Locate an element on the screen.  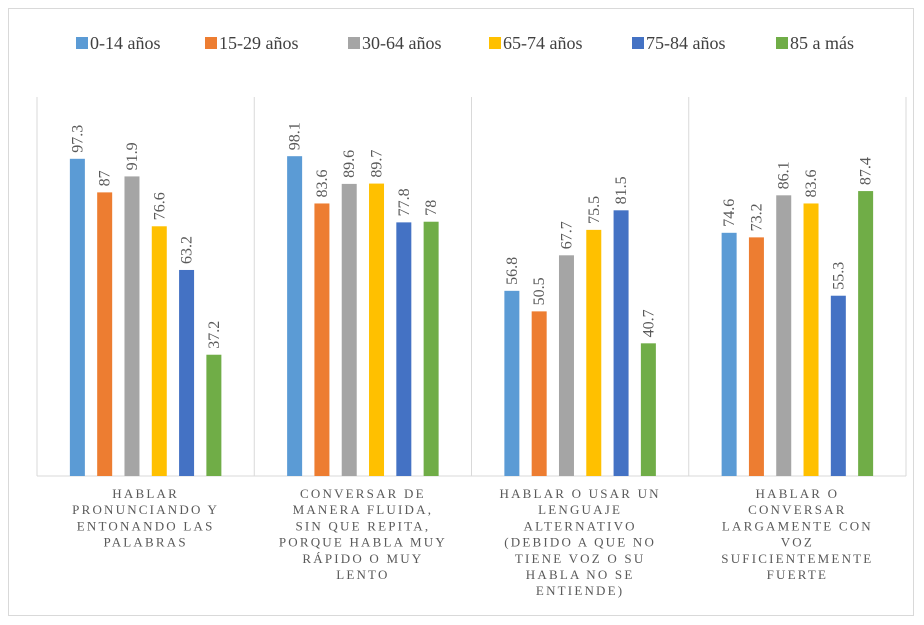
data-label: 89.7 is located at coordinates (377, 164).